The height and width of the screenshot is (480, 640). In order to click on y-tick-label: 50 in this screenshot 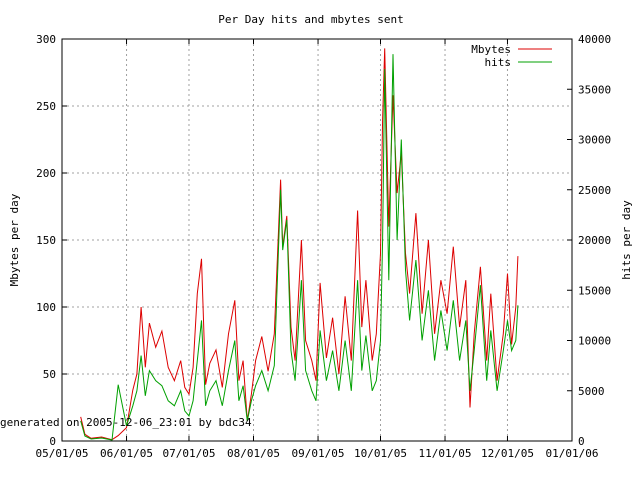, I will do `click(49, 374)`.